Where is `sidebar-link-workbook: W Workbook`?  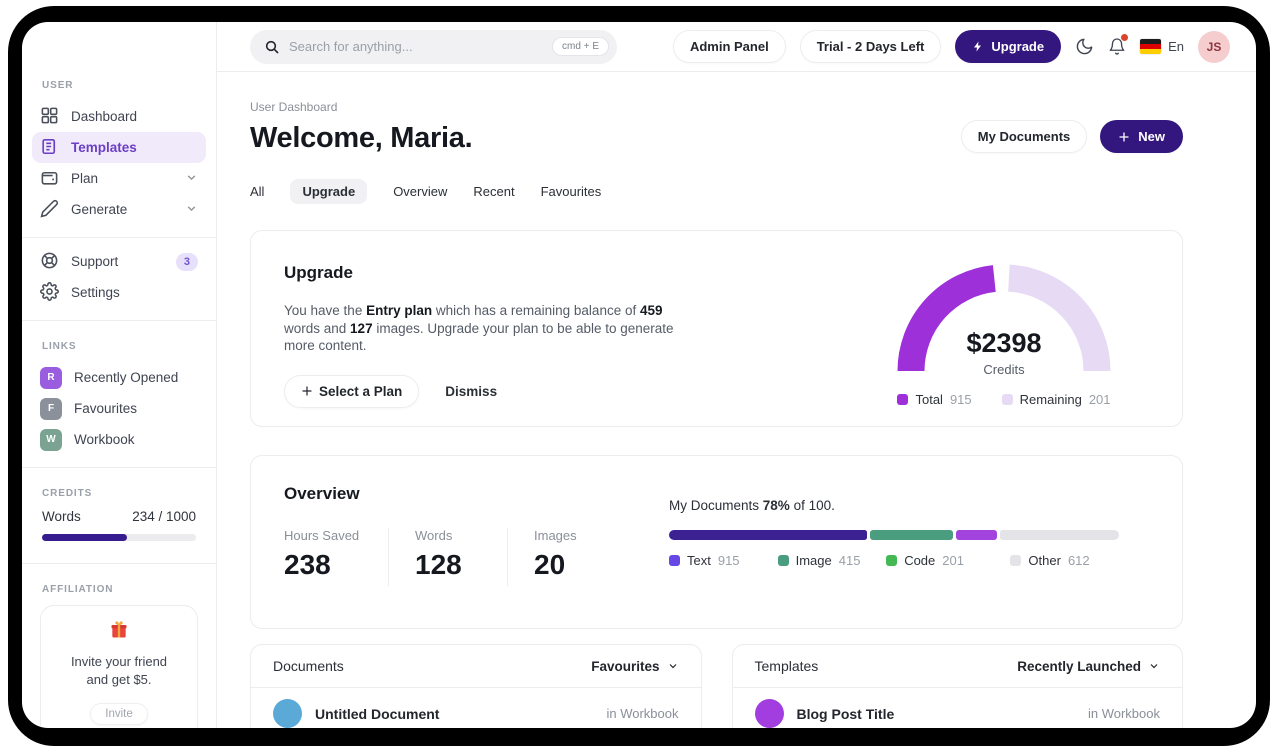 sidebar-link-workbook: W Workbook is located at coordinates (119, 439).